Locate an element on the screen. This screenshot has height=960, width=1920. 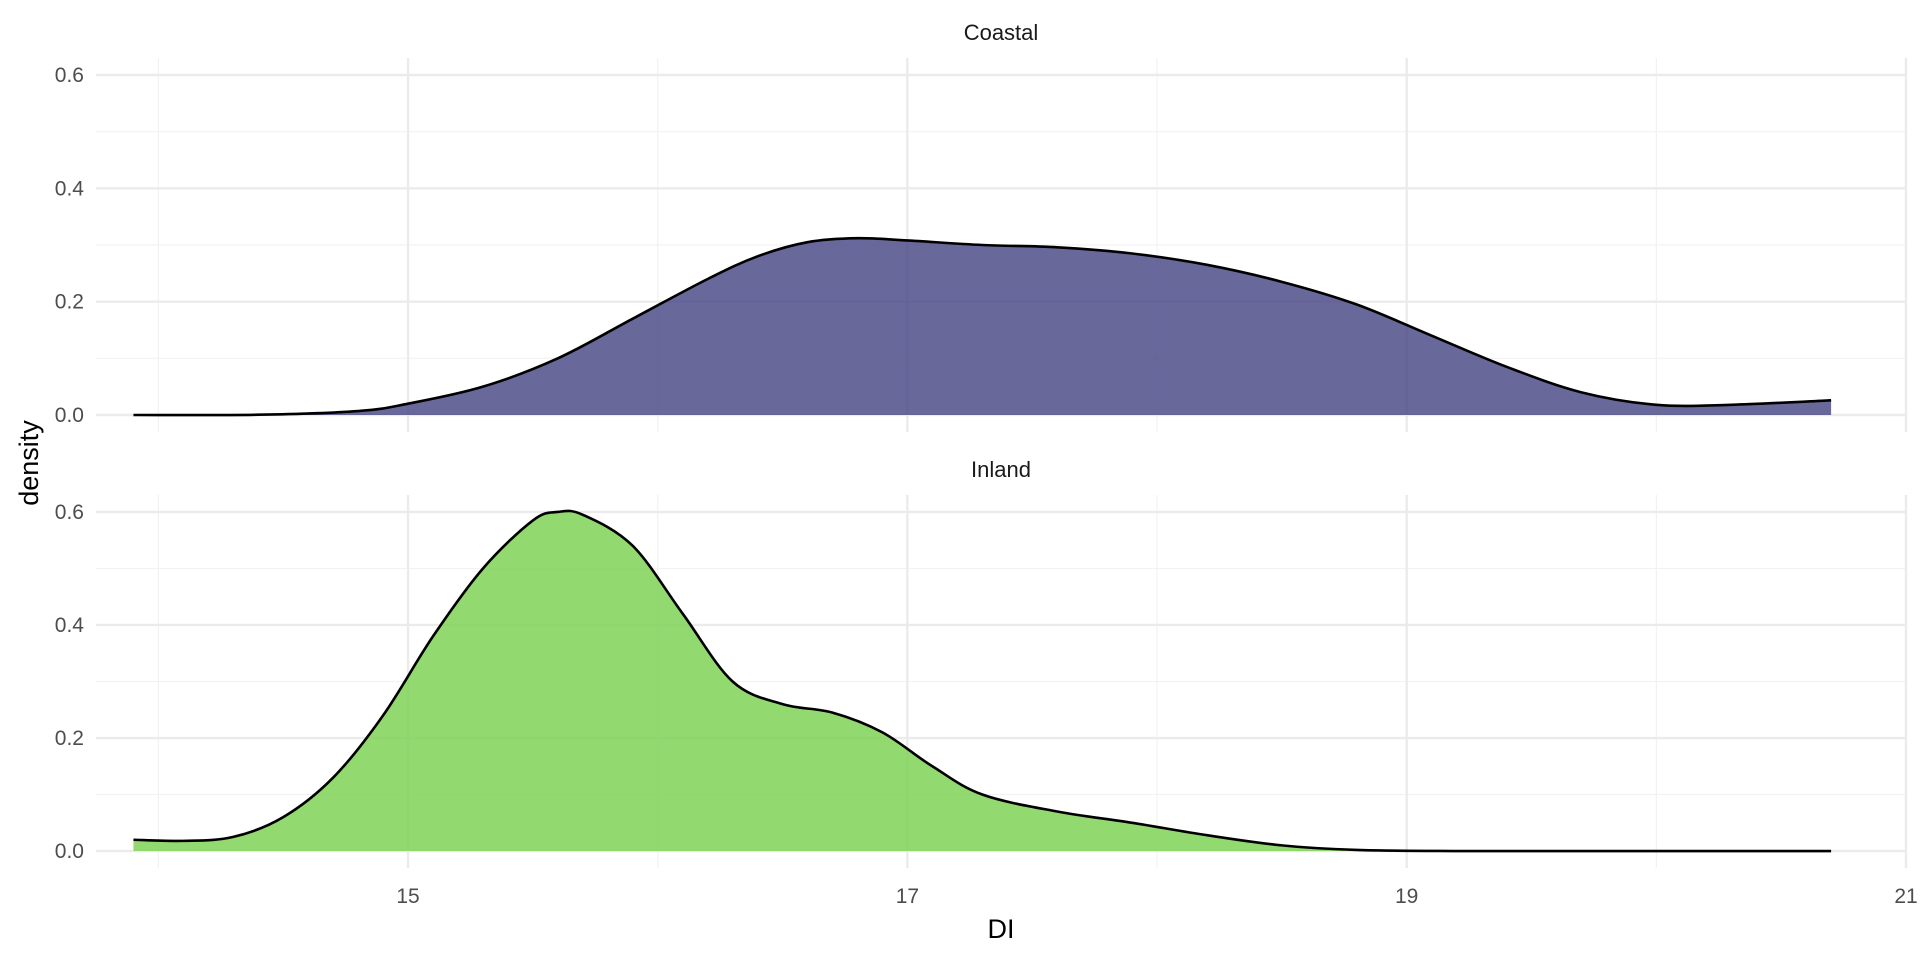
x-tick-label: 19 is located at coordinates (1406, 896).